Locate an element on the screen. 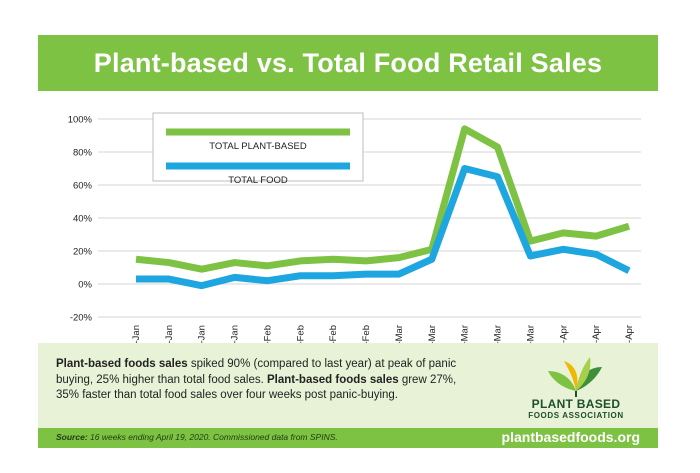  x-tick-label: 15-Mar is located at coordinates (465, 334).